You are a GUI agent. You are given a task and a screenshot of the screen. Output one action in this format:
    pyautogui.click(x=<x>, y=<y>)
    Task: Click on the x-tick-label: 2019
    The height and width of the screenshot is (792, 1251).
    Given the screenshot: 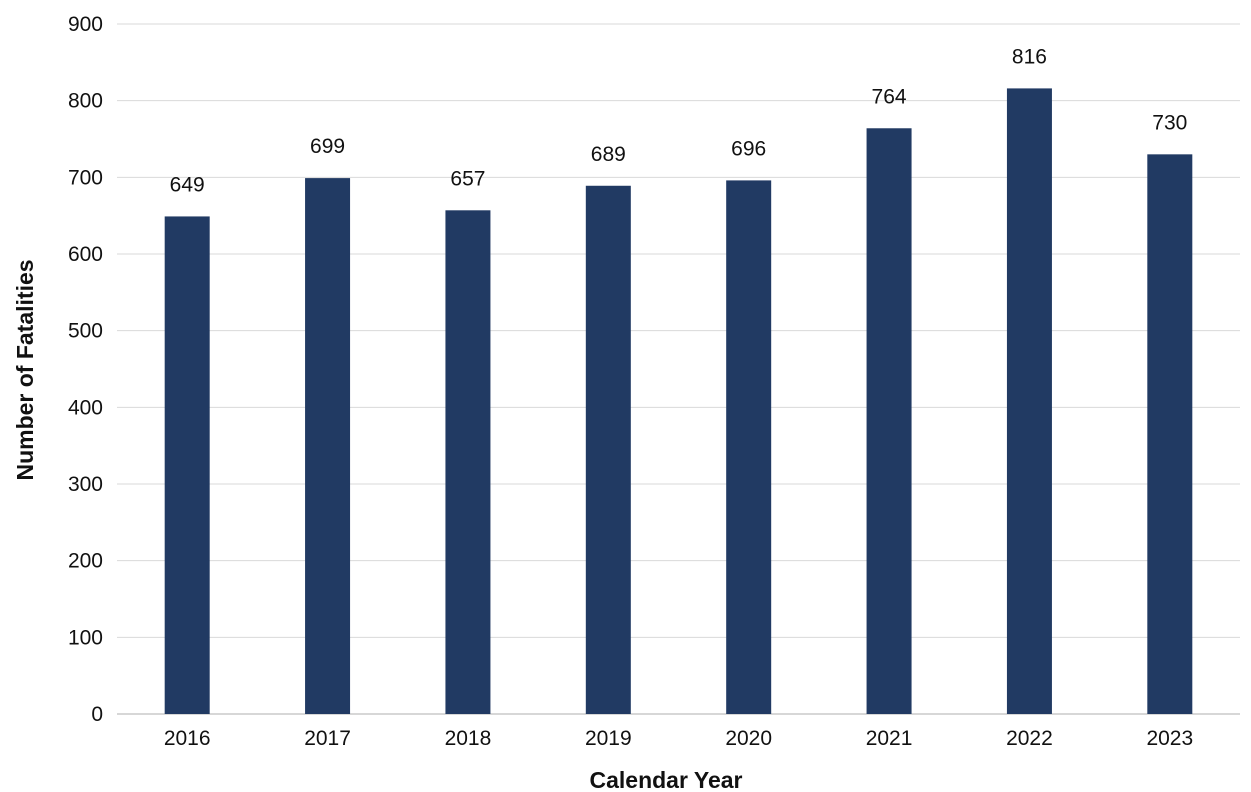 What is the action you would take?
    pyautogui.click(x=608, y=738)
    